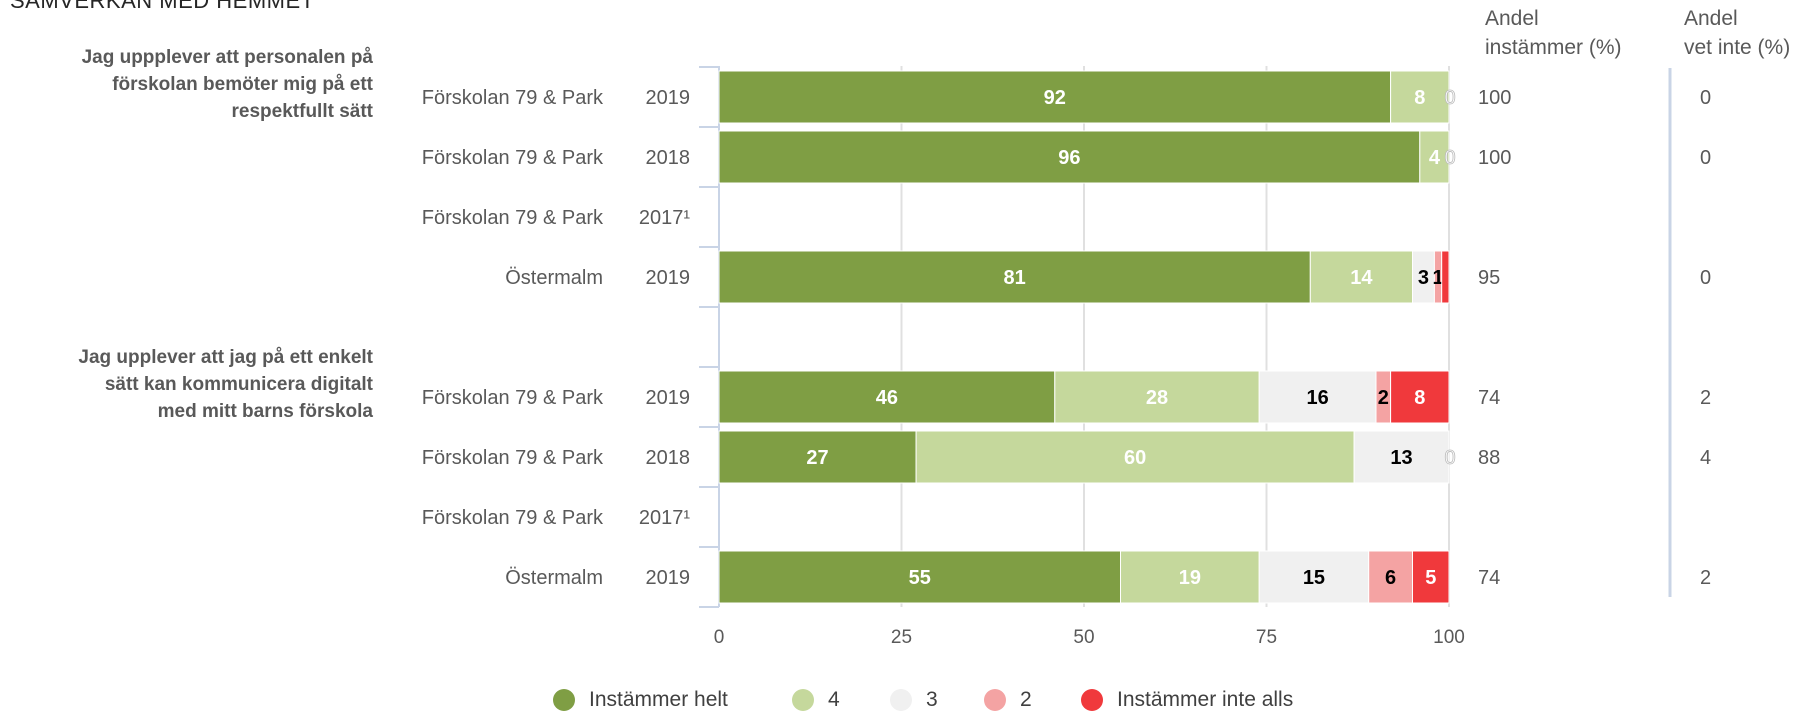 This screenshot has width=1810, height=717. I want to click on data-label: 19, so click(1190, 578).